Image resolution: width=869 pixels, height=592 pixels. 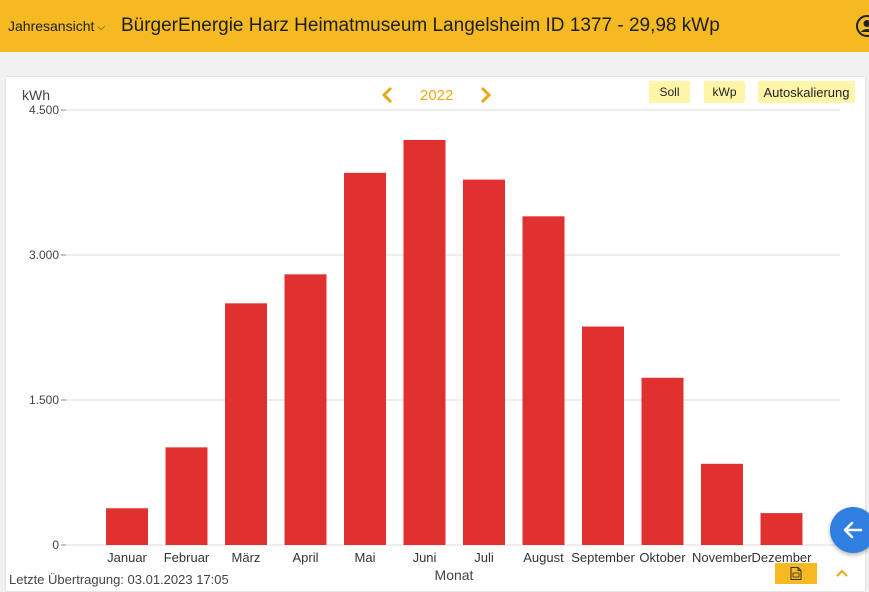 I want to click on bar-april, so click(x=305, y=409).